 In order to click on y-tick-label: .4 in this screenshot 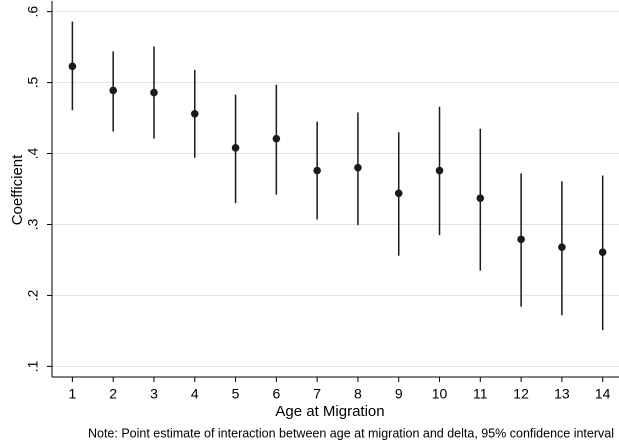, I will do `click(33, 153)`.